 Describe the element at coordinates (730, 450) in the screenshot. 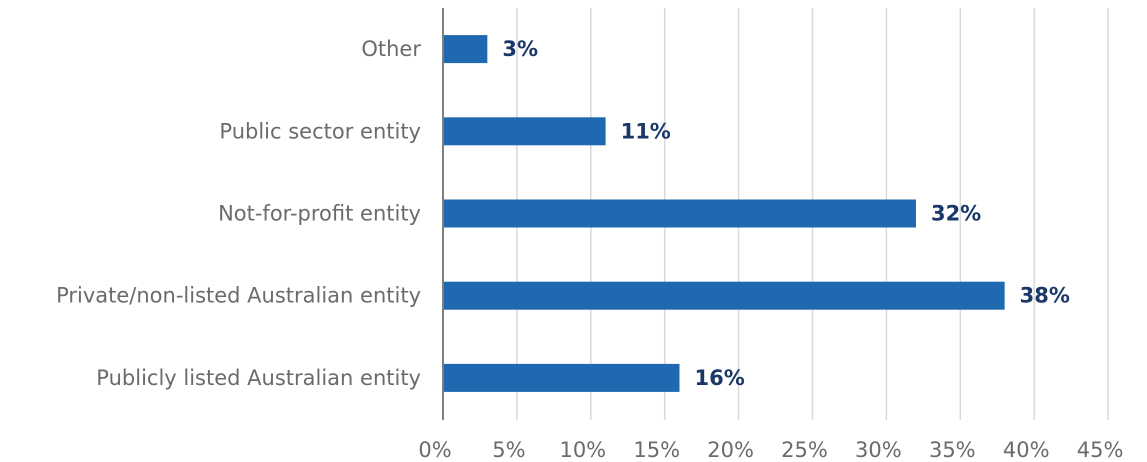

I see `x-tick-label: 20%` at that location.